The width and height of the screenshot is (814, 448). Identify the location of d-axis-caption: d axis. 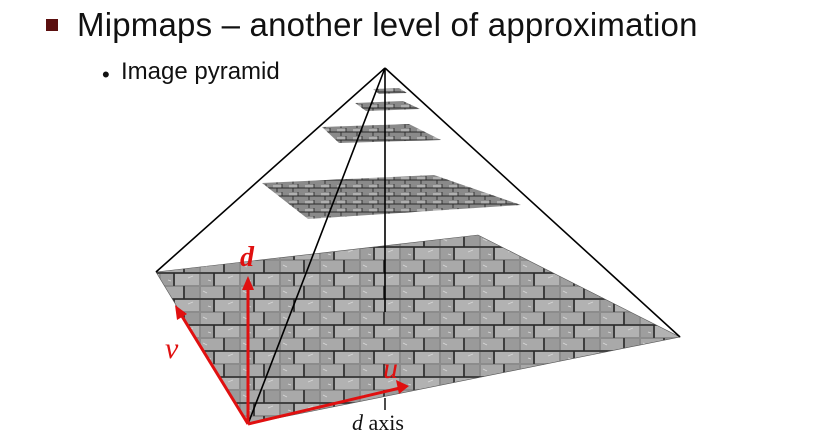
(378, 423).